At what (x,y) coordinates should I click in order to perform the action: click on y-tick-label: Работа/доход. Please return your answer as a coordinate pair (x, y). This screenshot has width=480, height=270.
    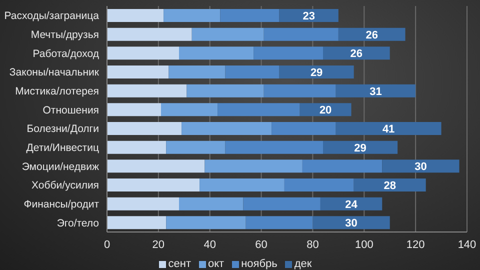
    Looking at the image, I should click on (65, 54).